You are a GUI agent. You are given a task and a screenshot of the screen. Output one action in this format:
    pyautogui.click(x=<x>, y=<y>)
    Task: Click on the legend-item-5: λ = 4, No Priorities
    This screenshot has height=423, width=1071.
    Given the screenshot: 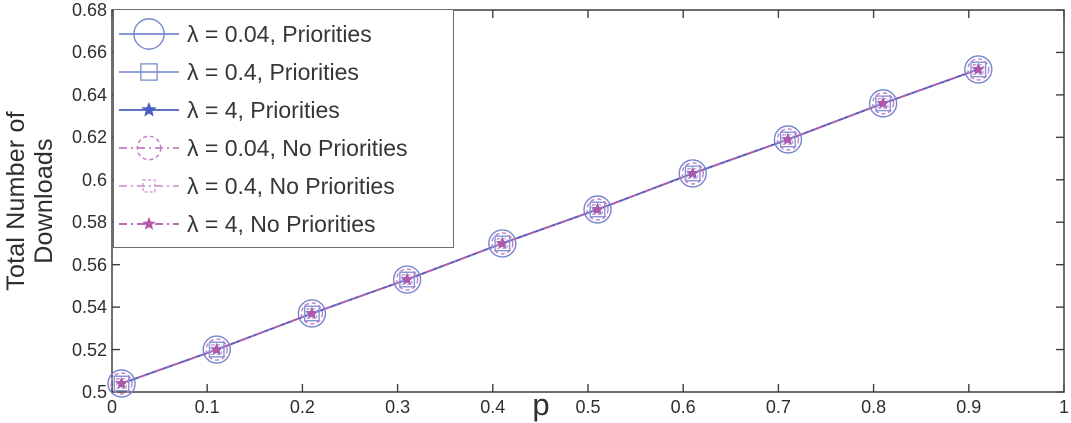 What is the action you would take?
    pyautogui.click(x=283, y=224)
    